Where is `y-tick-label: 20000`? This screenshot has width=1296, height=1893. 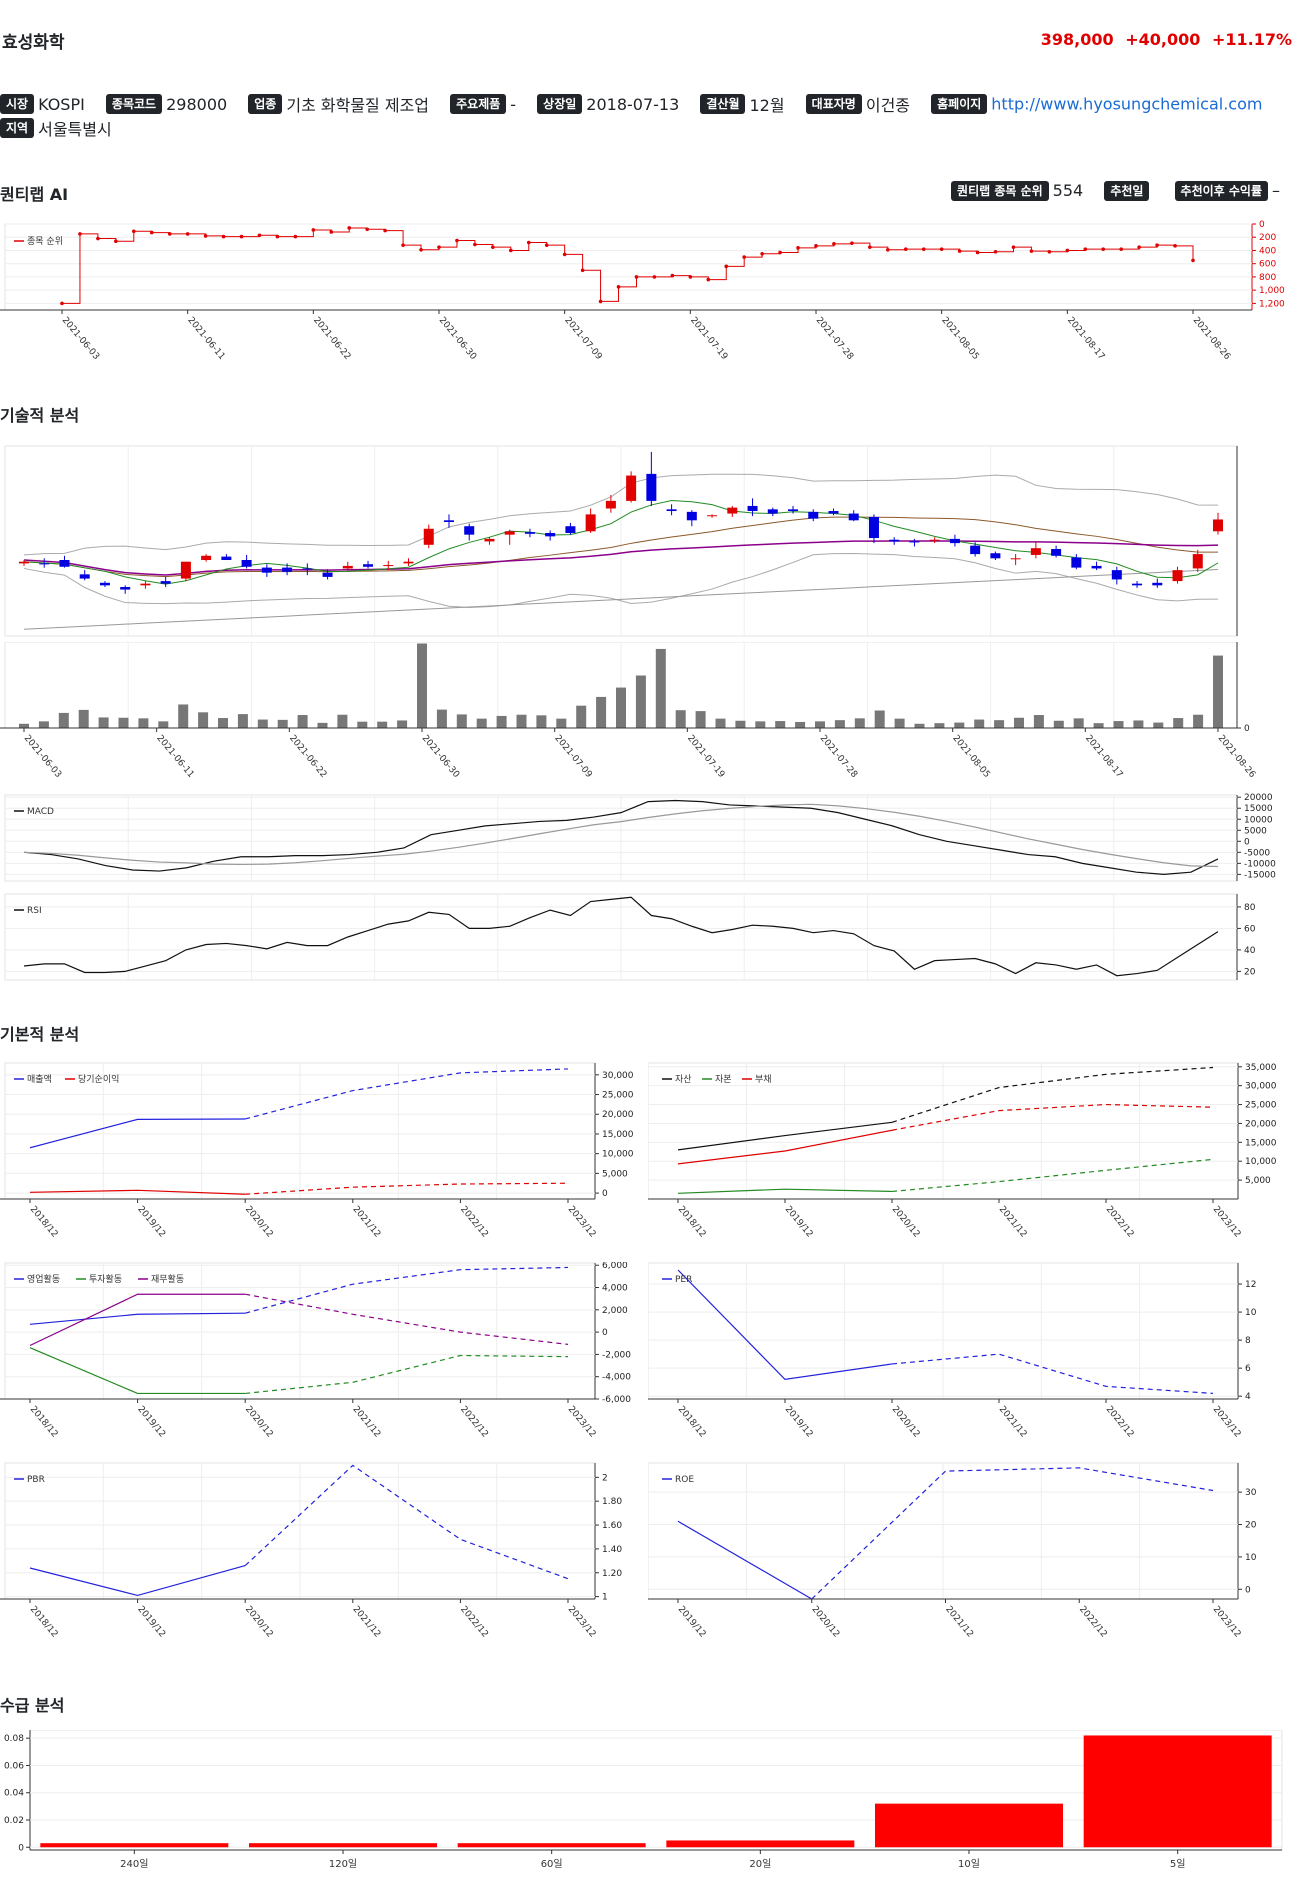
y-tick-label: 20000 is located at coordinates (1258, 798).